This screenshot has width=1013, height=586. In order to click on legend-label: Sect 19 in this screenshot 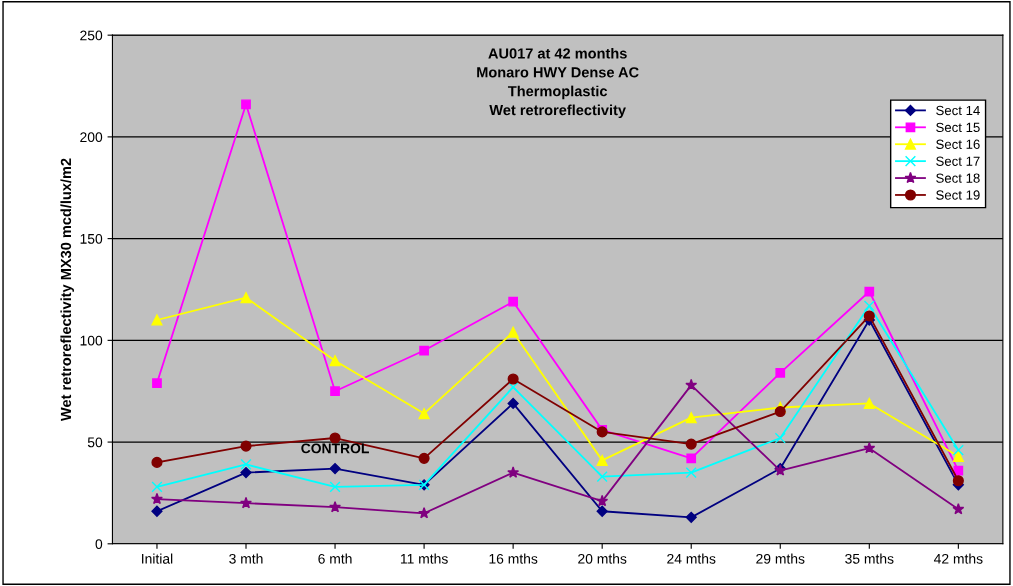, I will do `click(958, 195)`.